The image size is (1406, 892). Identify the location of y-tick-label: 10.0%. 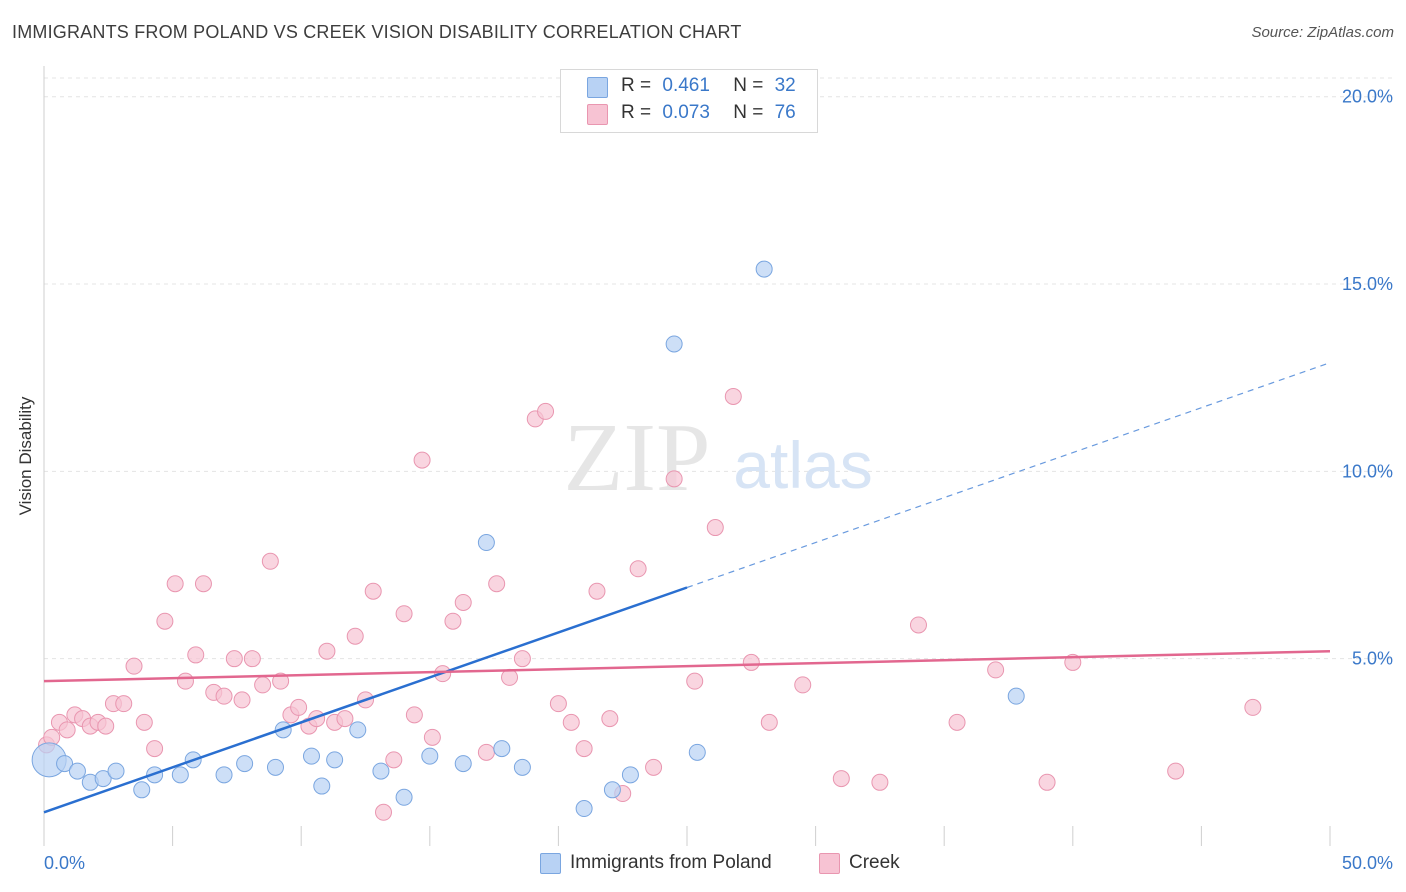
(1367, 471).